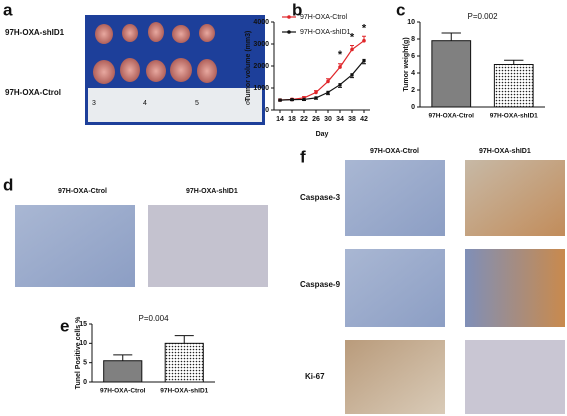 The height and width of the screenshot is (416, 567). Describe the element at coordinates (280, 119) in the screenshot. I see `x-tick-label: 14` at that location.